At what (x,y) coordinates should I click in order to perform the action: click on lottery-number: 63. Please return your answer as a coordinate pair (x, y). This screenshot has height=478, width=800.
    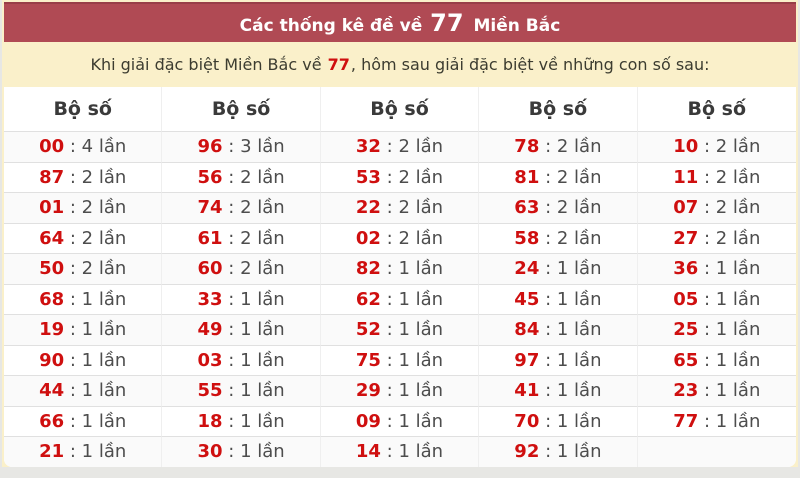
    Looking at the image, I should click on (527, 207).